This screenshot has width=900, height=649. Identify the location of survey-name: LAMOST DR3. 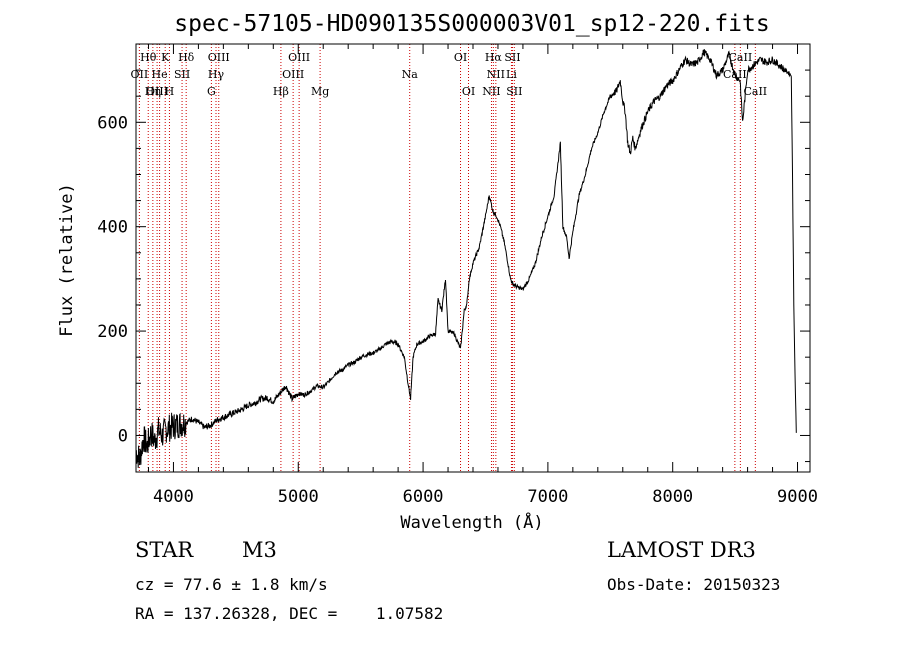
(681, 550).